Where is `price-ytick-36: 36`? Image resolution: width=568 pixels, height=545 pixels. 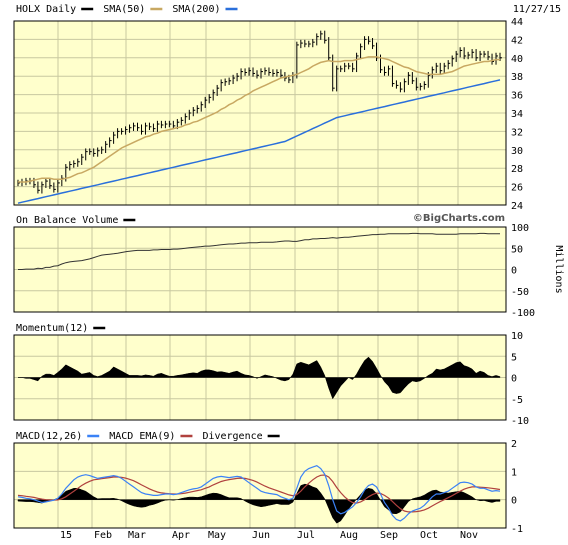 price-ytick-36: 36 is located at coordinates (517, 96).